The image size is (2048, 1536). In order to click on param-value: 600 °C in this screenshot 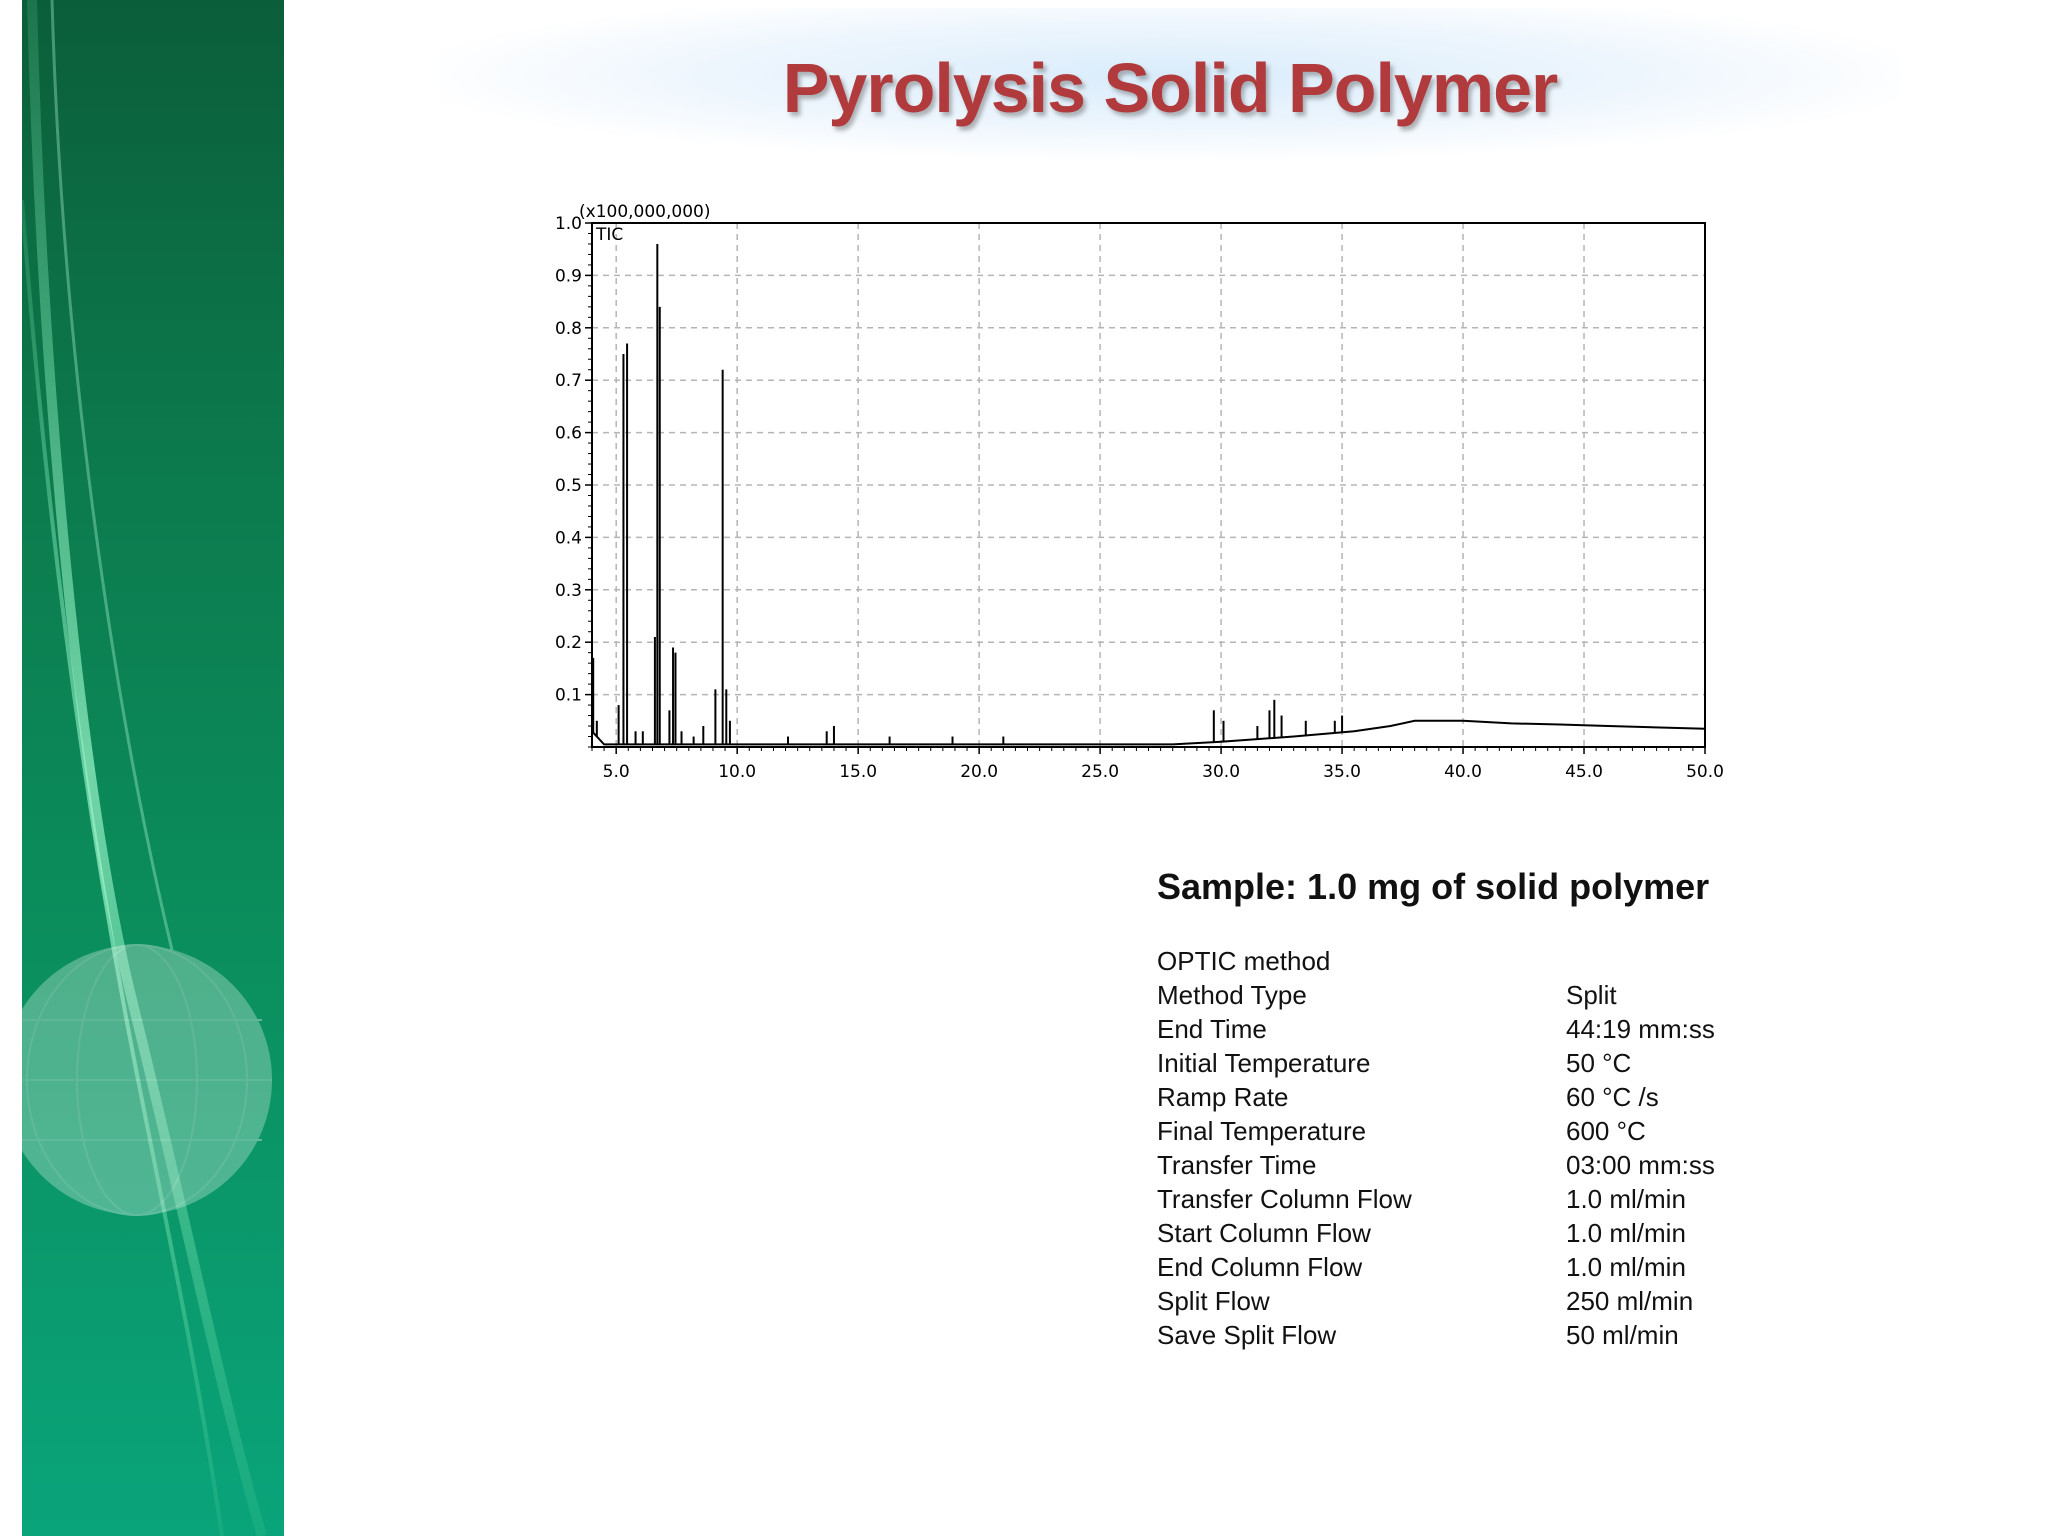, I will do `click(1606, 1131)`.